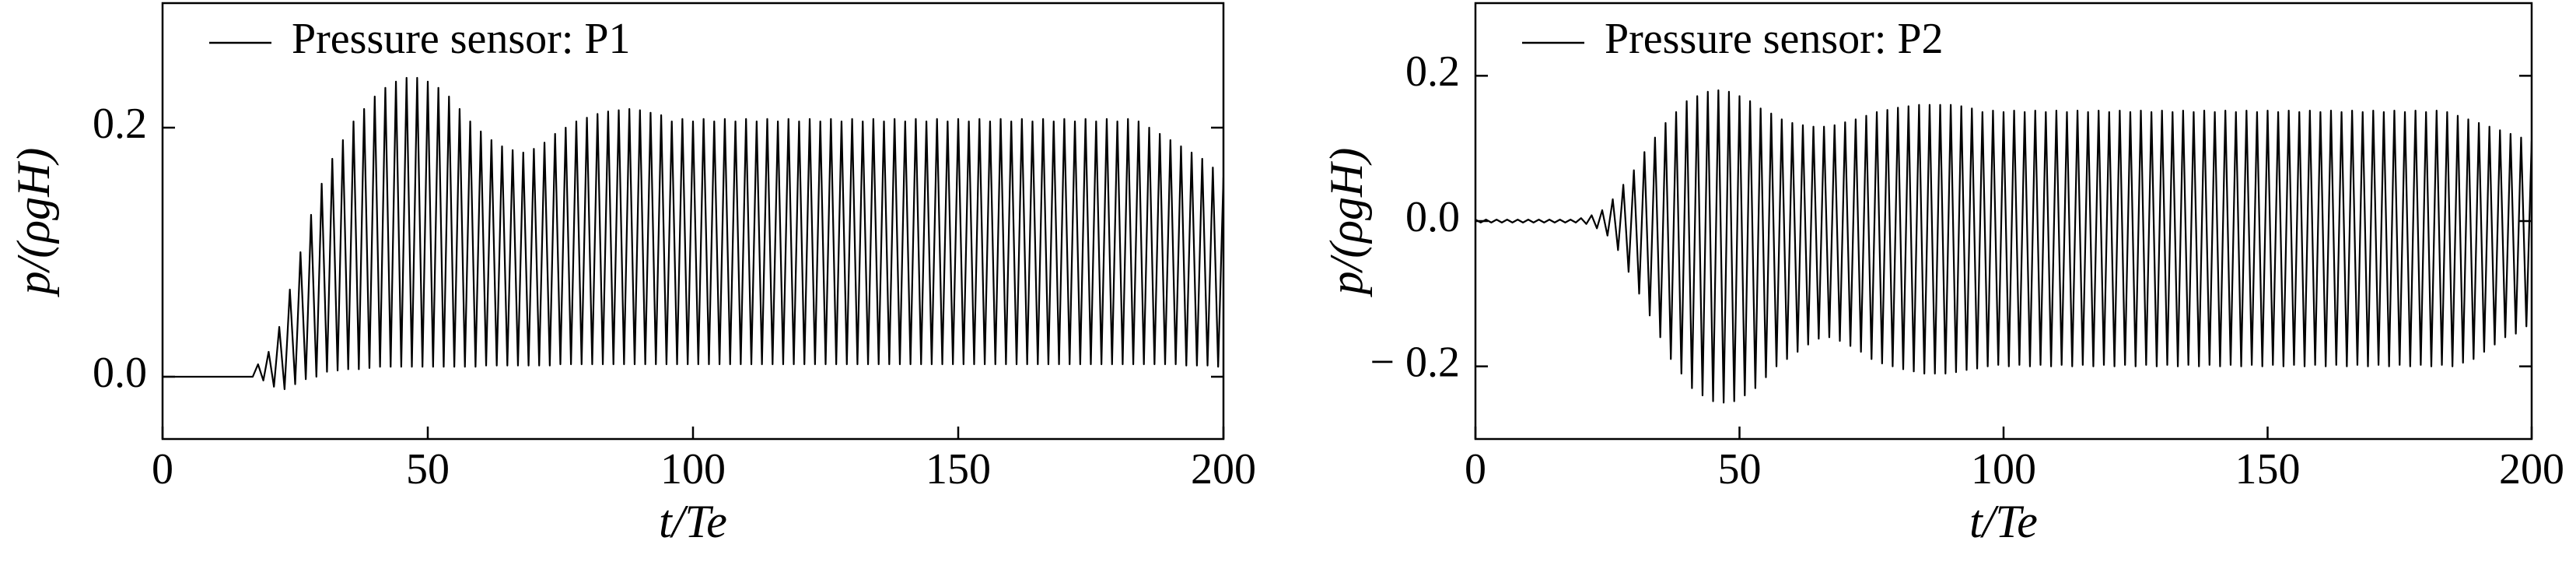 The height and width of the screenshot is (569, 2576). Describe the element at coordinates (462, 39) in the screenshot. I see `legend-label: Pressure sensor: P1` at that location.